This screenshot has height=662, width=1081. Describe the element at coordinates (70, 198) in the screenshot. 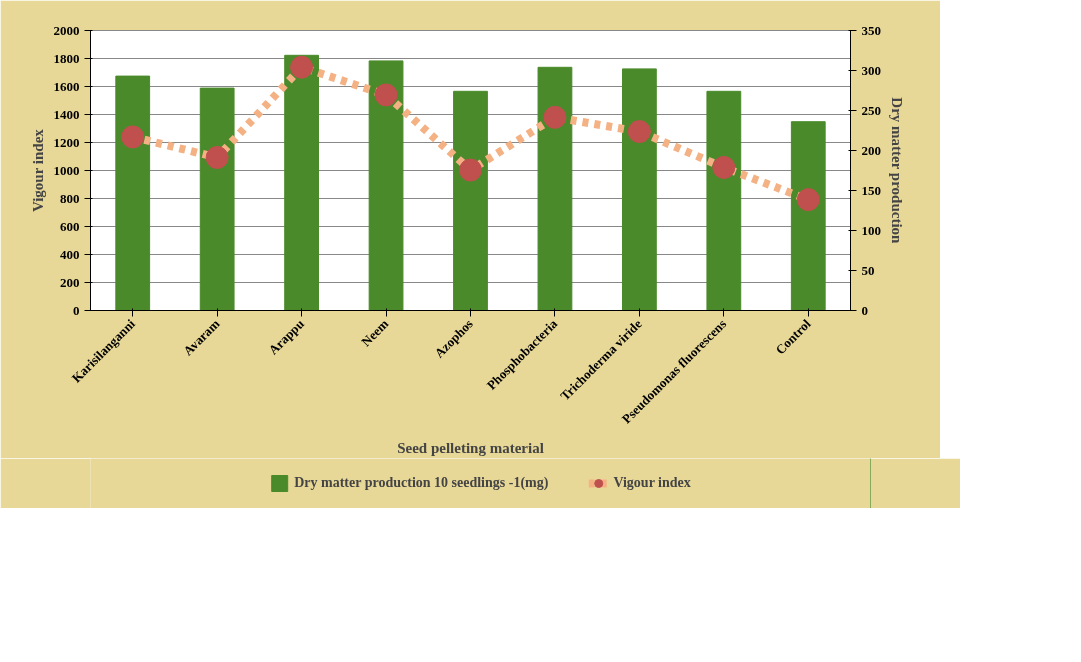

I see `y-tick-label: 800` at that location.